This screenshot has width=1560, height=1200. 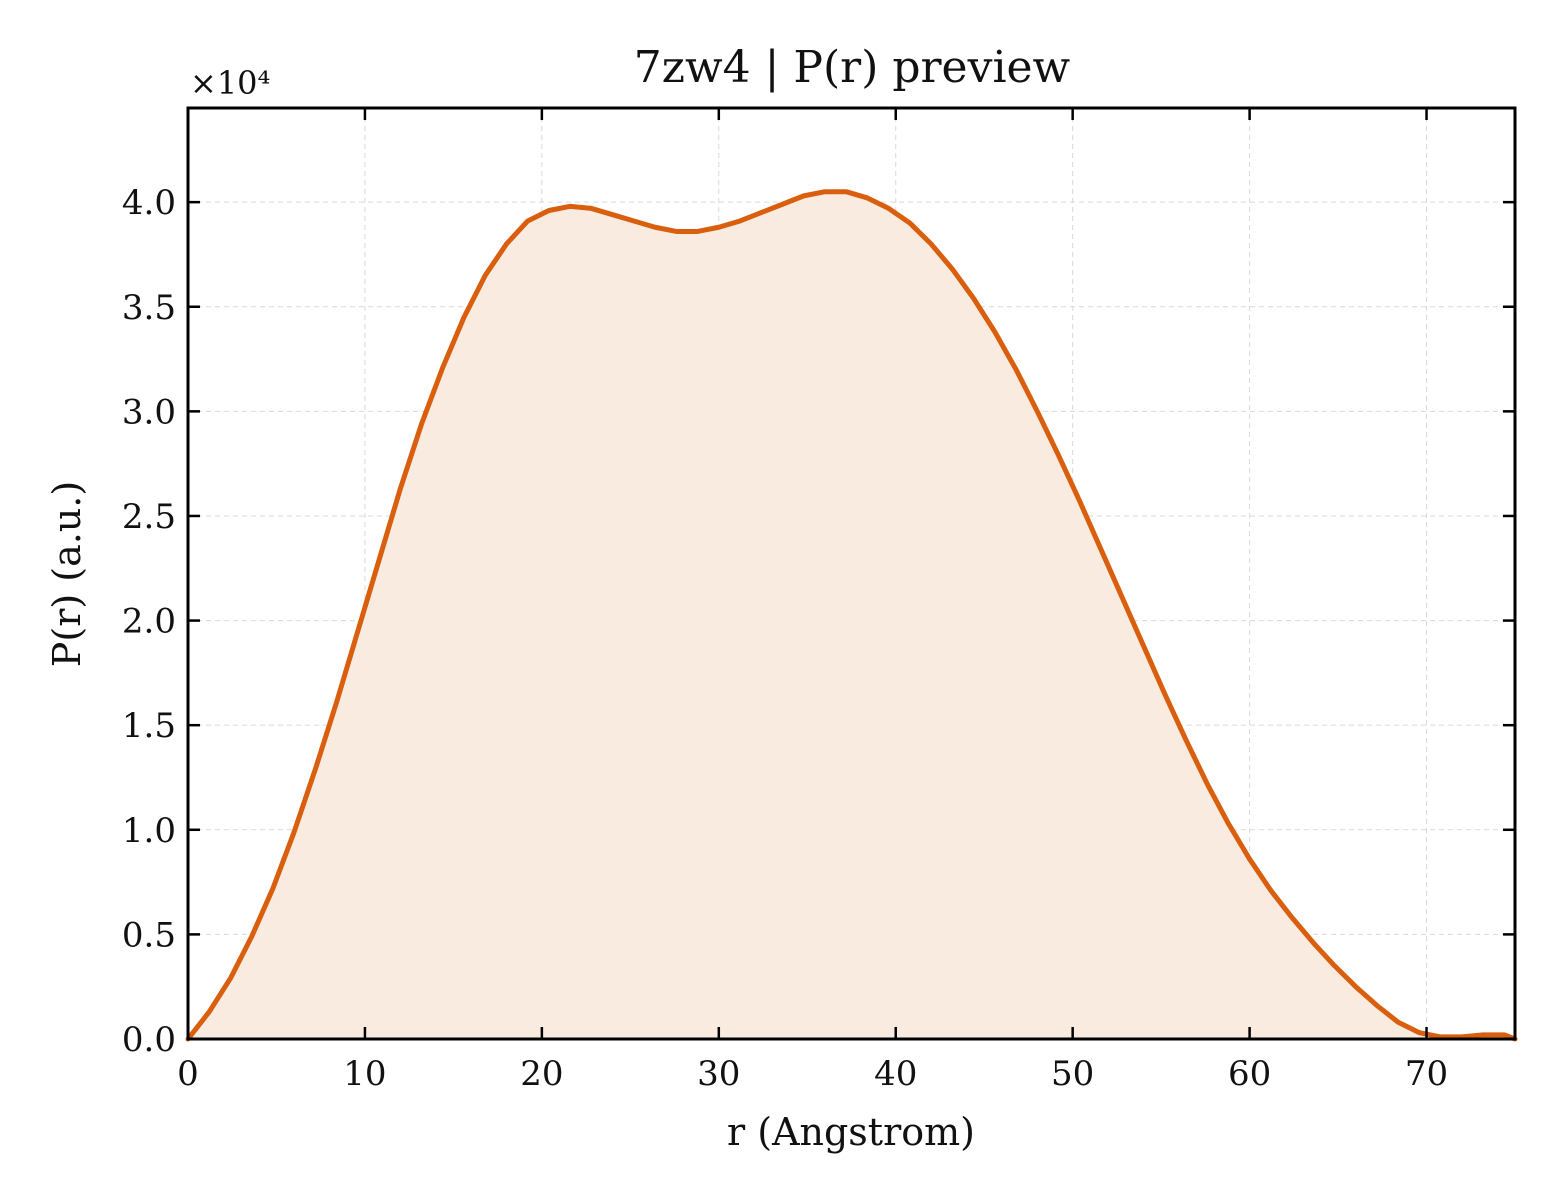 What do you see at coordinates (851, 1132) in the screenshot?
I see `x-axis-label: r (Angstrom)` at bounding box center [851, 1132].